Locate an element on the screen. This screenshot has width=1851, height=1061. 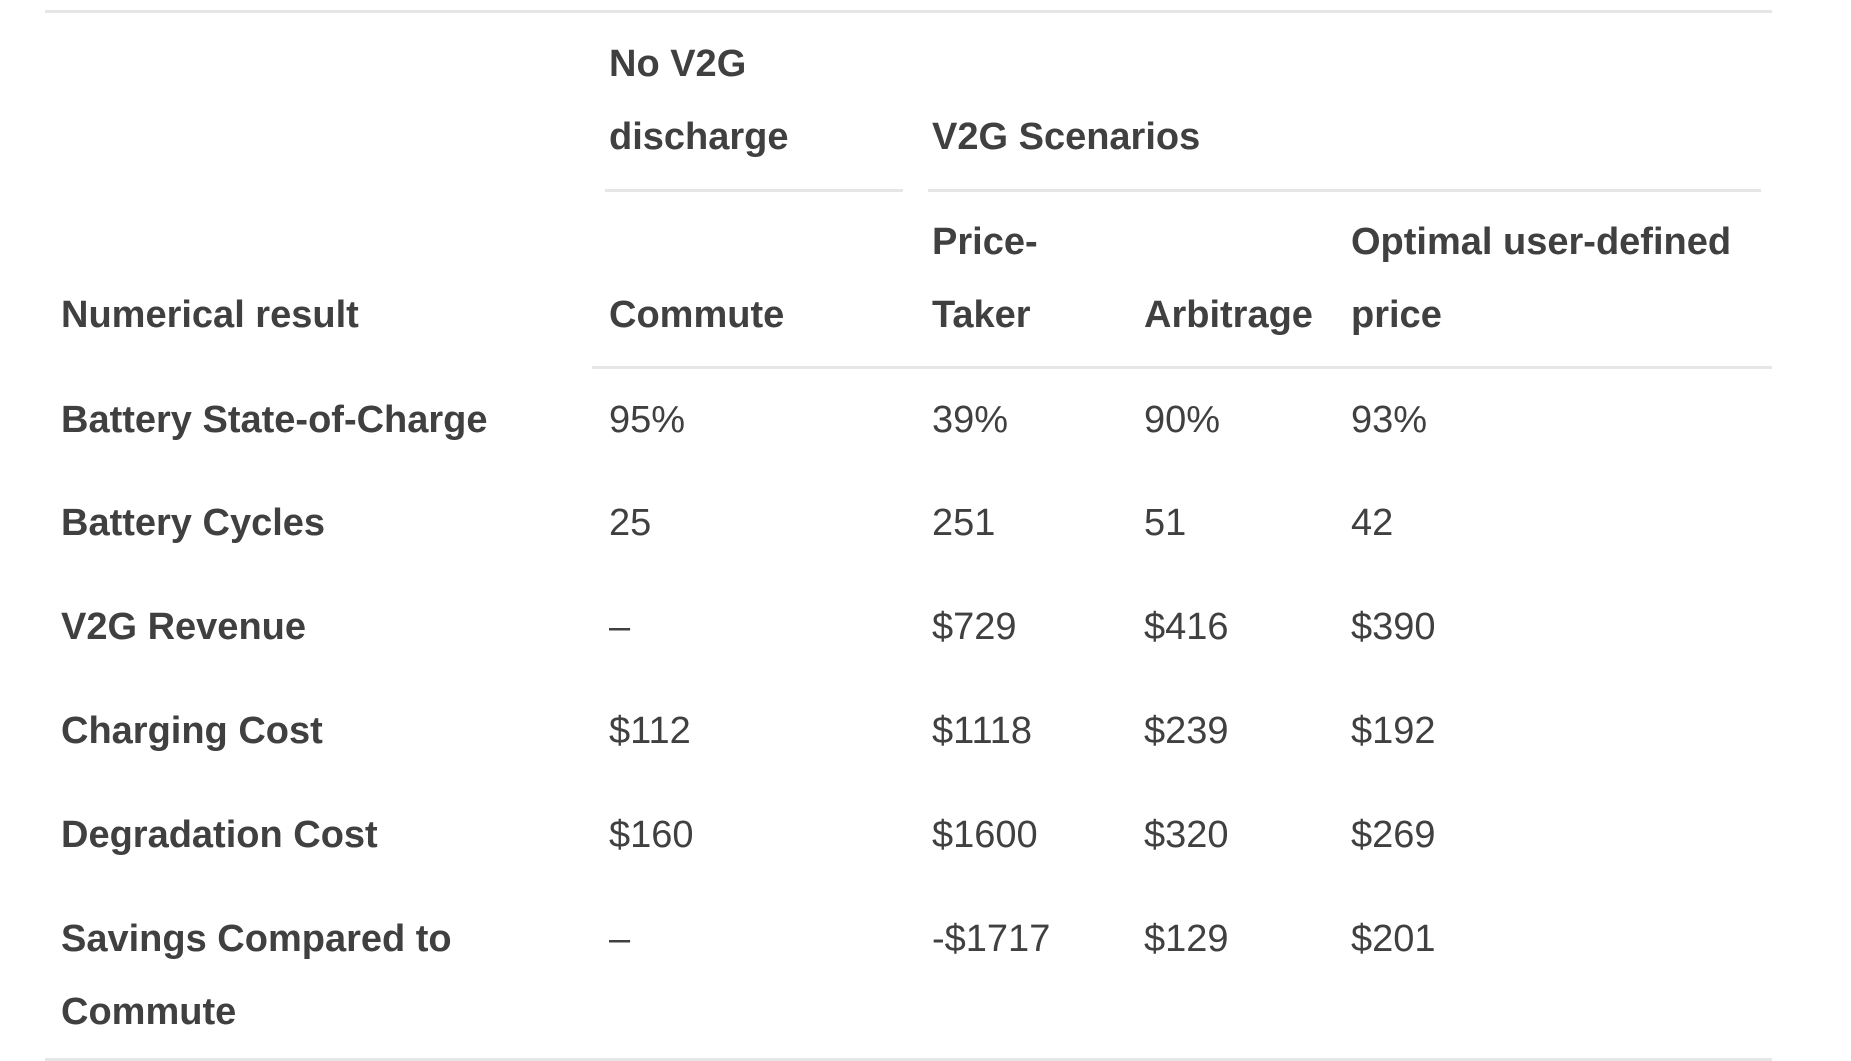
cell-commute: $112 is located at coordinates (650, 731).